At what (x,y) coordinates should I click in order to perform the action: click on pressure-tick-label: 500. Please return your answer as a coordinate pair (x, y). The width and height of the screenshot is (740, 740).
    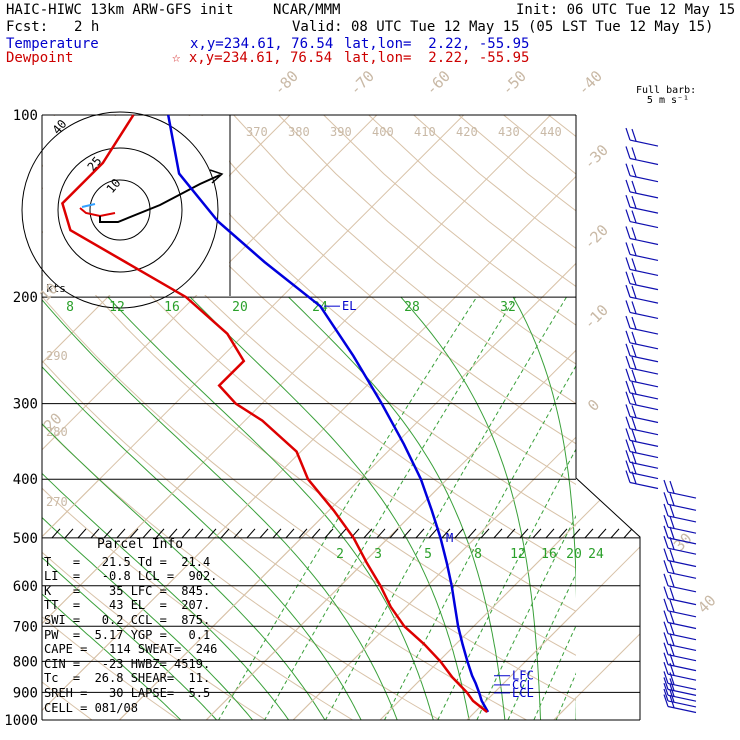
    Looking at the image, I should click on (25, 539).